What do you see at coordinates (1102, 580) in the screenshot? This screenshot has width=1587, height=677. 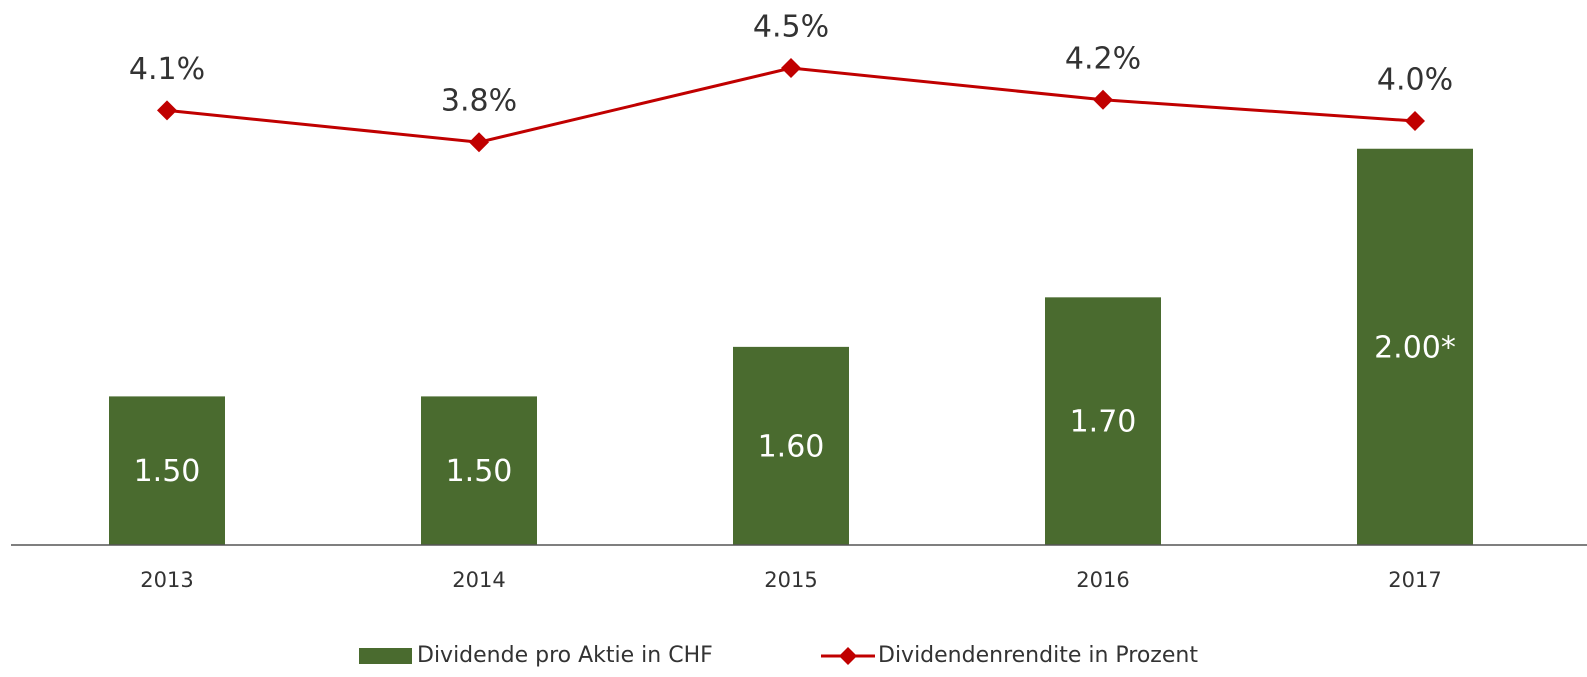 I see `x-tick-label: 2016` at bounding box center [1102, 580].